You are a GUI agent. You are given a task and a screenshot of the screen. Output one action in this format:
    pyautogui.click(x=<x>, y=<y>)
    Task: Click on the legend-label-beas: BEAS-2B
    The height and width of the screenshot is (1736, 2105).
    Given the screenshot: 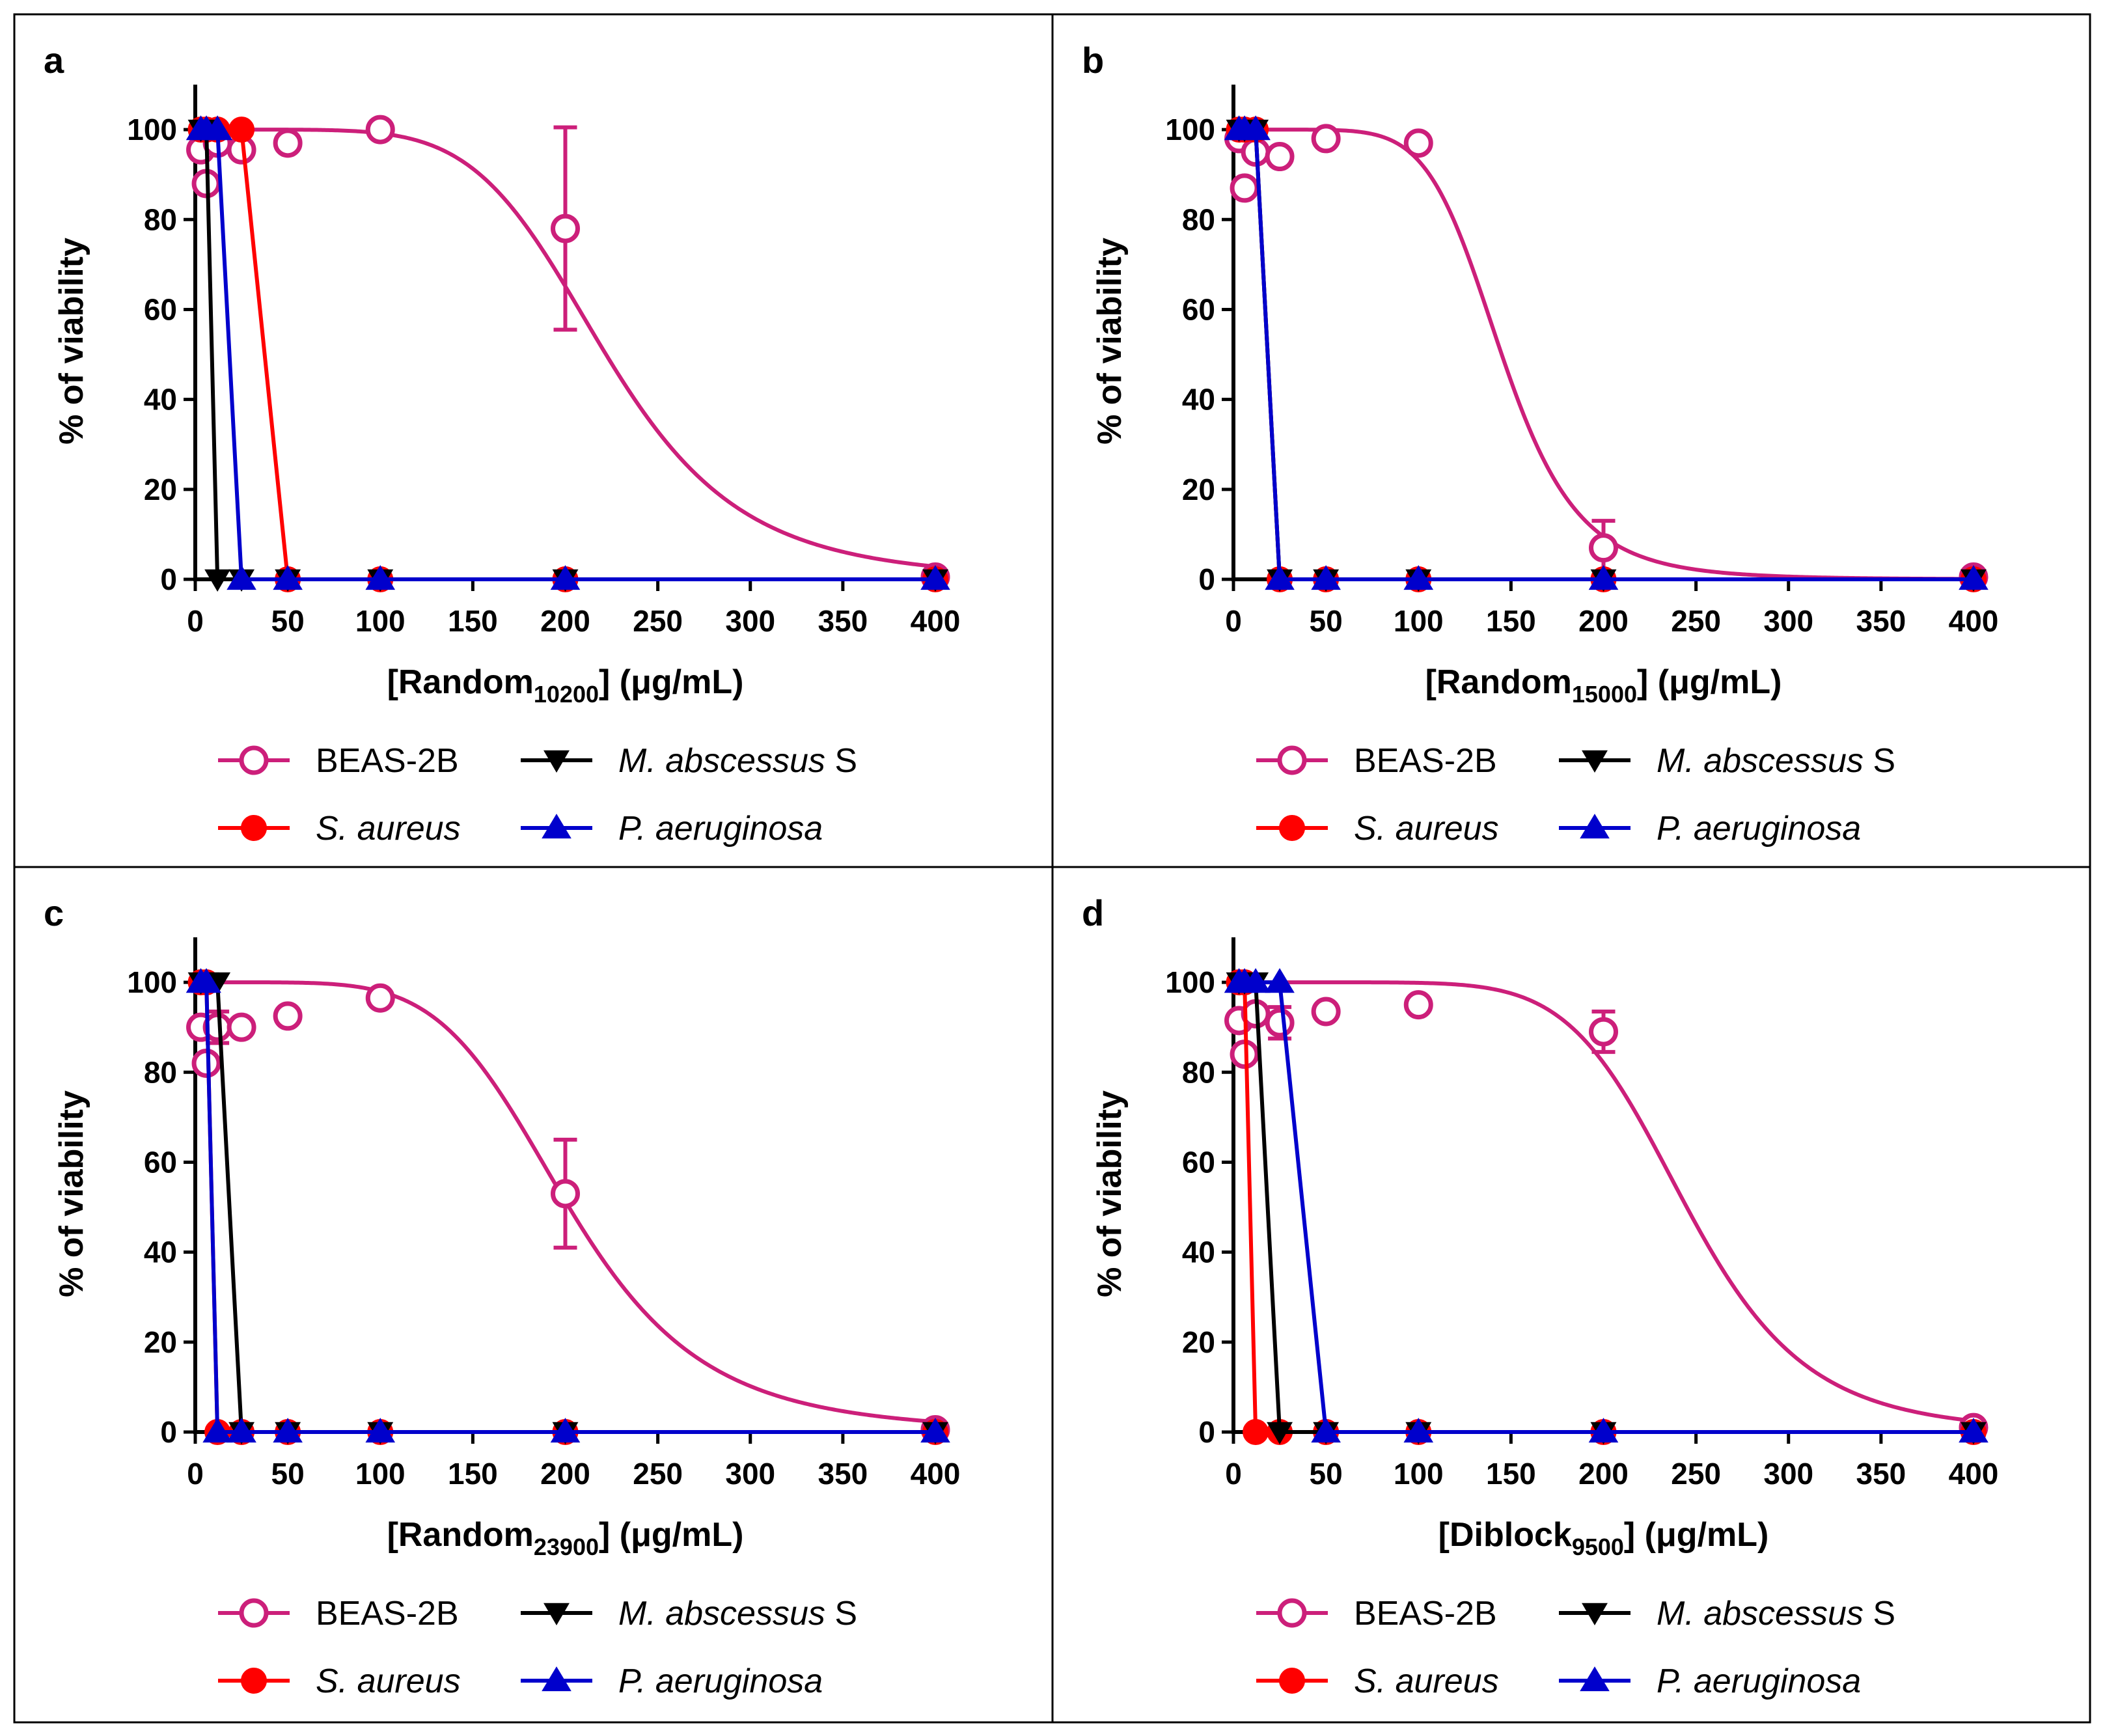 What is the action you would take?
    pyautogui.click(x=1425, y=1614)
    